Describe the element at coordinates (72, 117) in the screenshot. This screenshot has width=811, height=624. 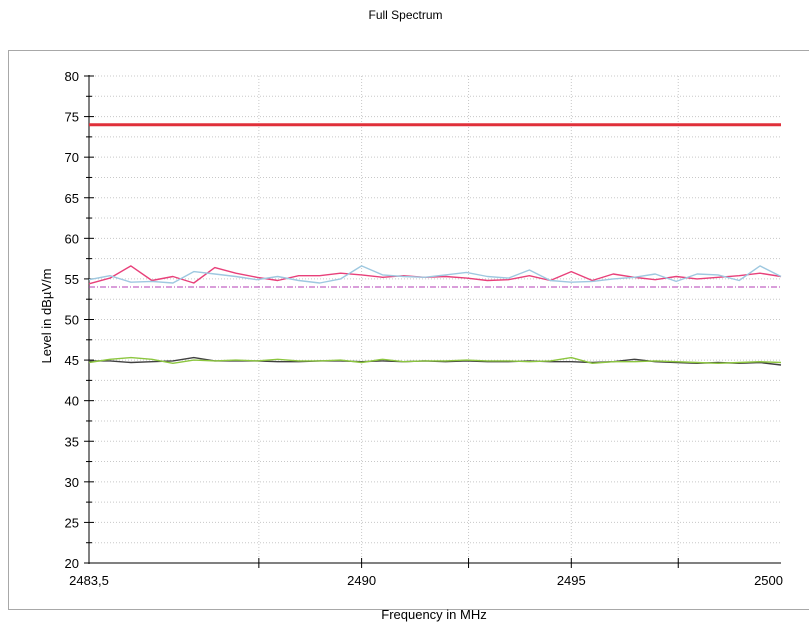
I see `y-tick-label: 75` at that location.